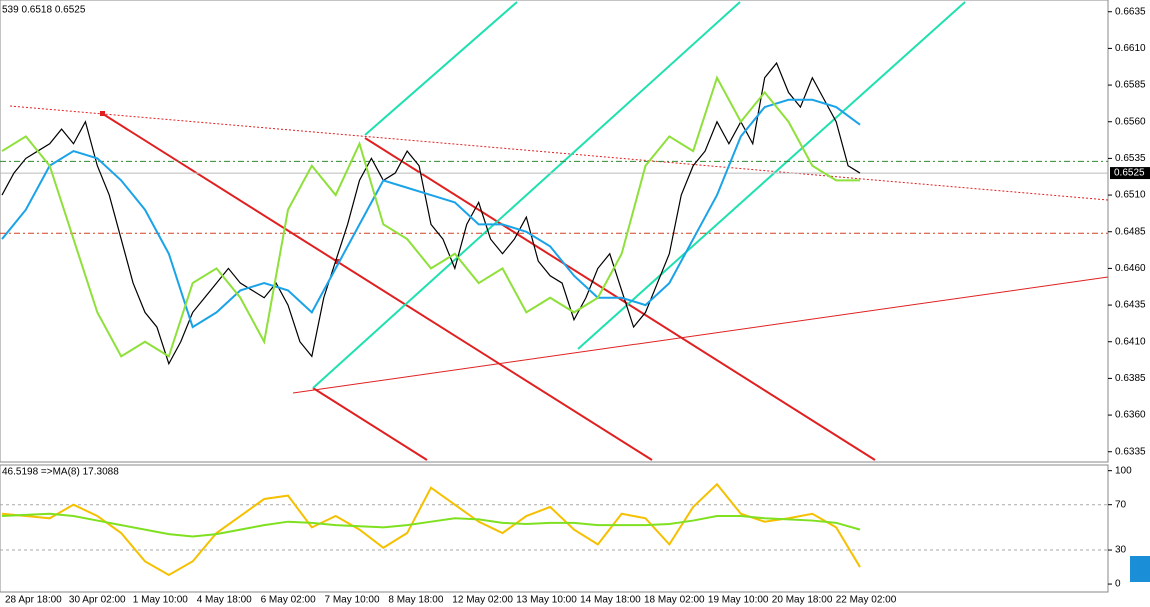 This screenshot has width=1150, height=607. What do you see at coordinates (610, 600) in the screenshot?
I see `x-tick-label: 14 May 18:00` at bounding box center [610, 600].